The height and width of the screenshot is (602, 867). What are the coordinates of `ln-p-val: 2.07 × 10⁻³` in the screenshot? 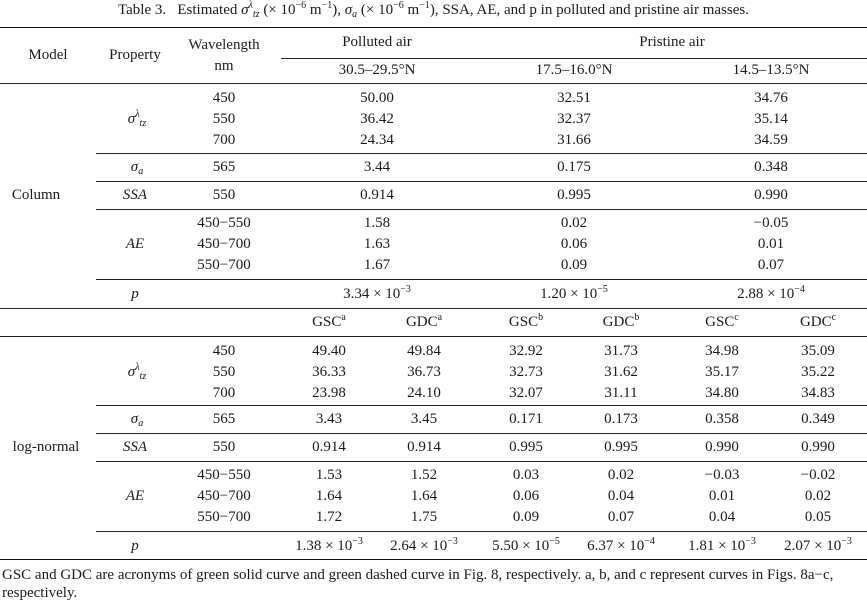 It's located at (818, 545).